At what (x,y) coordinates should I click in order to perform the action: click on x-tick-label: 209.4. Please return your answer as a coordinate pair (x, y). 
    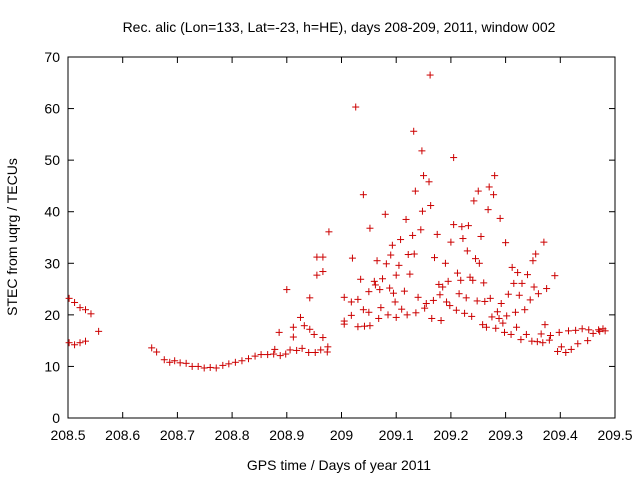
    Looking at the image, I should click on (560, 435).